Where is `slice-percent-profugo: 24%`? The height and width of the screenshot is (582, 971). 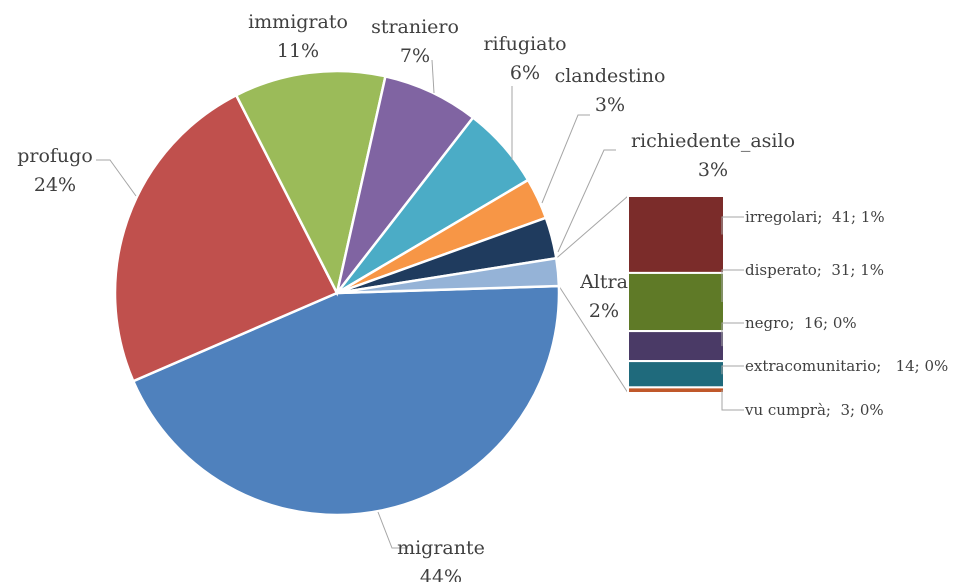 slice-percent-profugo: 24% is located at coordinates (55, 185).